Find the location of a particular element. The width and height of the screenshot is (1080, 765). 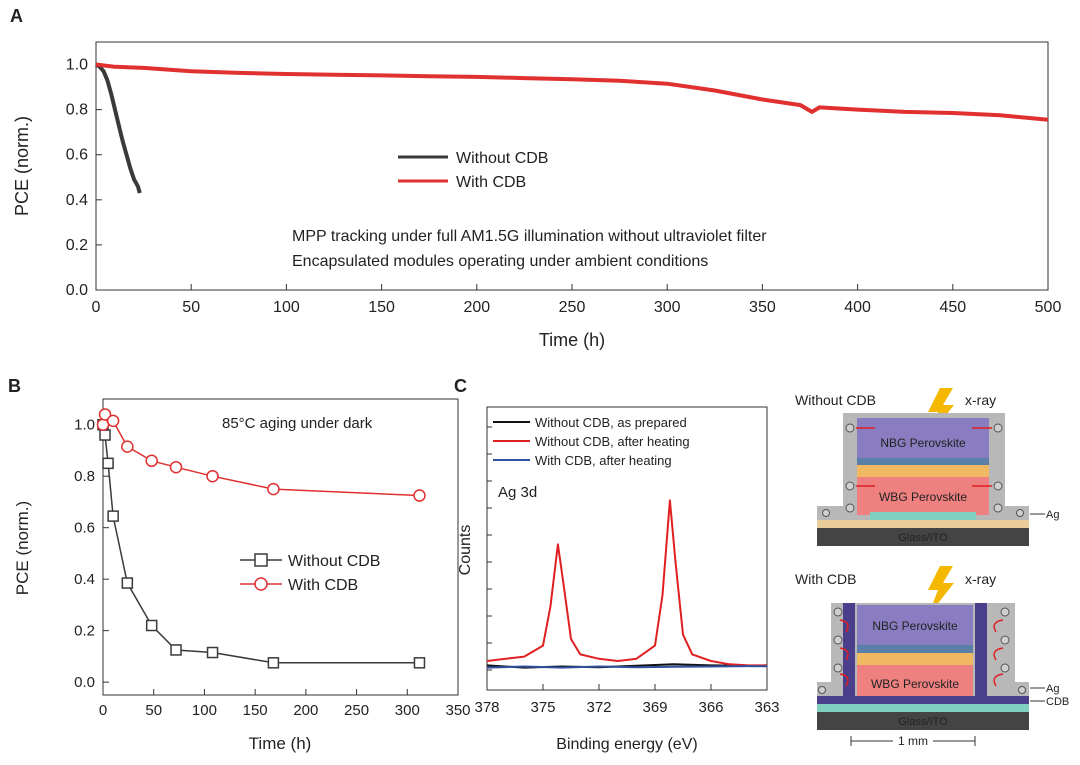

wbg-layer is located at coordinates (923, 496).